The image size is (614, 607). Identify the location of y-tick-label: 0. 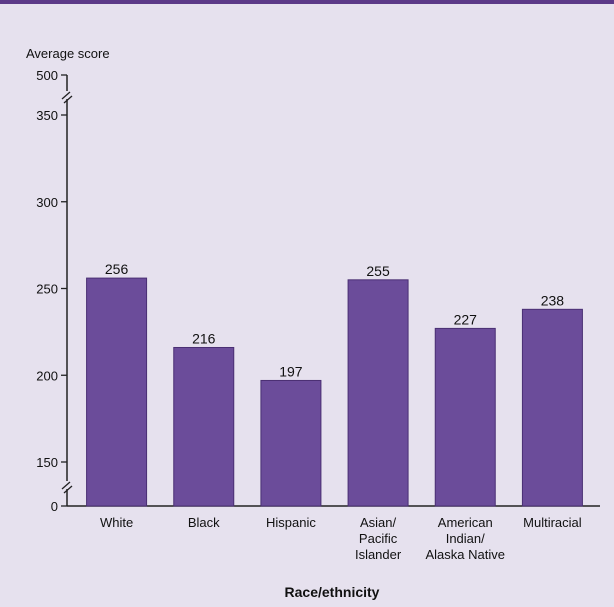
(54, 506).